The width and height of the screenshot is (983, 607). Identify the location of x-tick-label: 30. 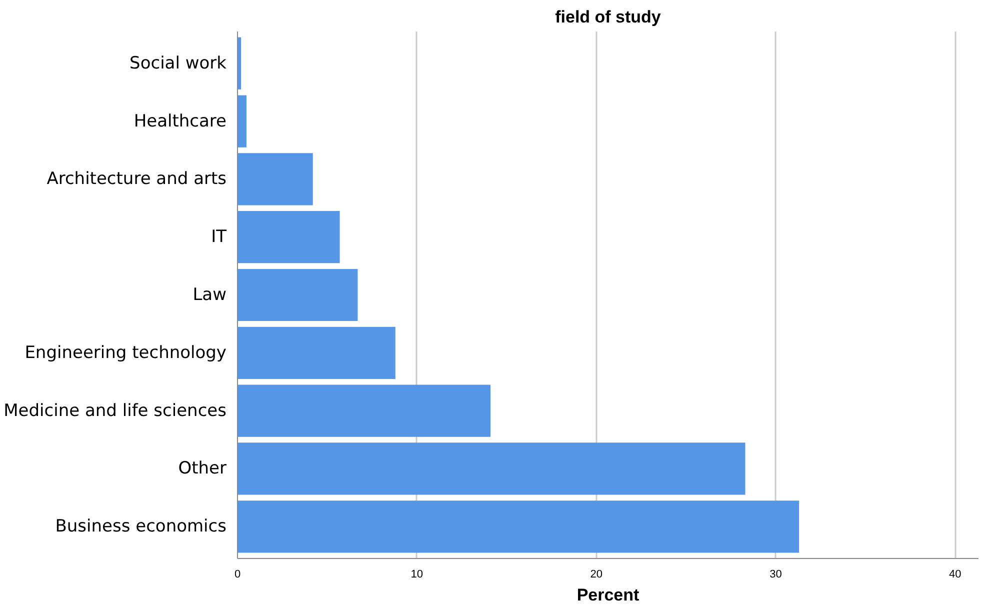
(776, 574).